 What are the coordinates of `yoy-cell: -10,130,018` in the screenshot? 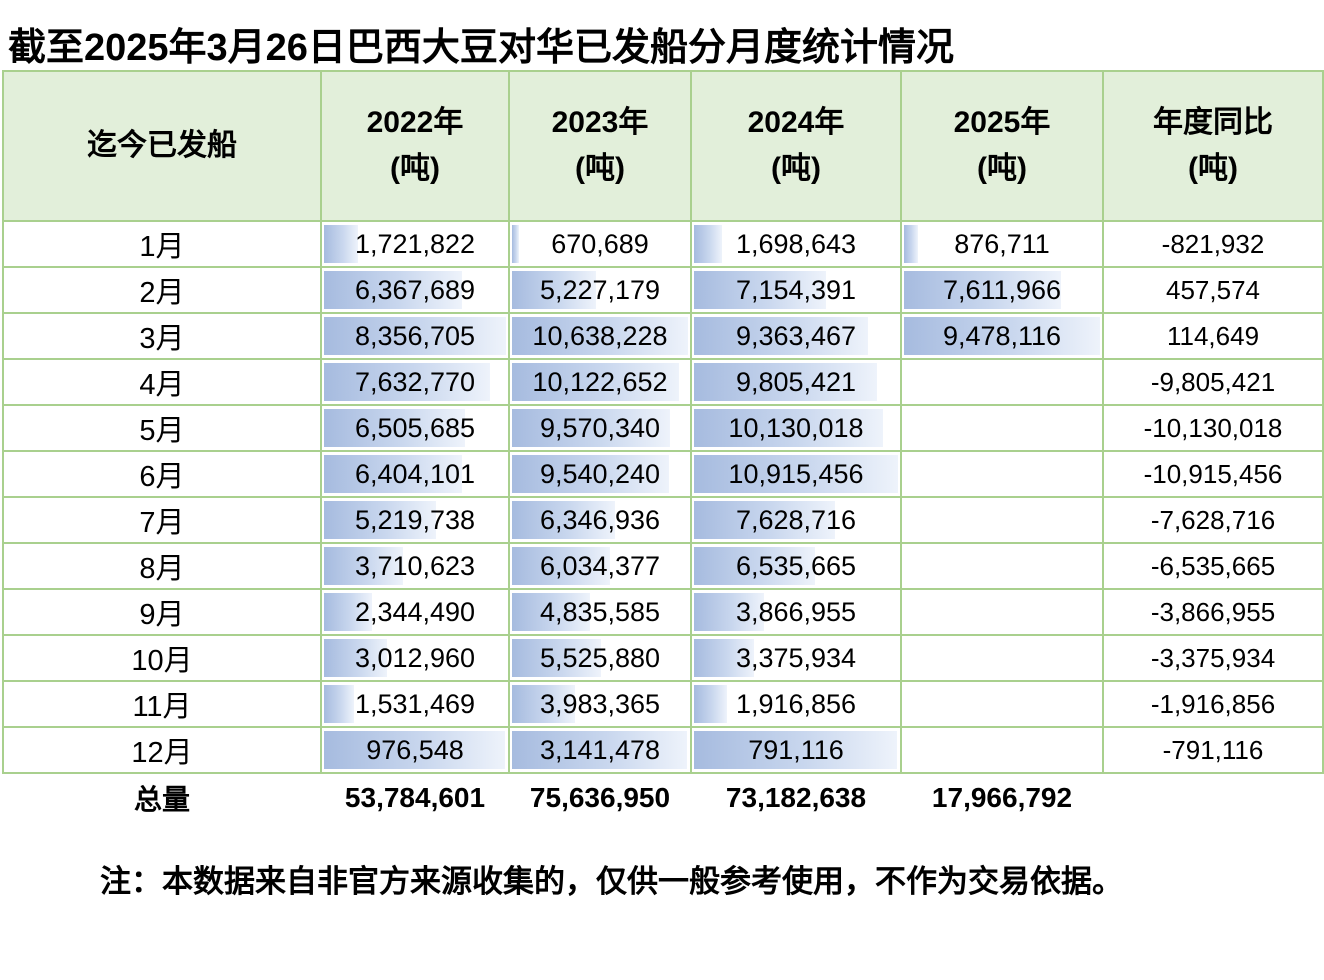 It's located at (1213, 428).